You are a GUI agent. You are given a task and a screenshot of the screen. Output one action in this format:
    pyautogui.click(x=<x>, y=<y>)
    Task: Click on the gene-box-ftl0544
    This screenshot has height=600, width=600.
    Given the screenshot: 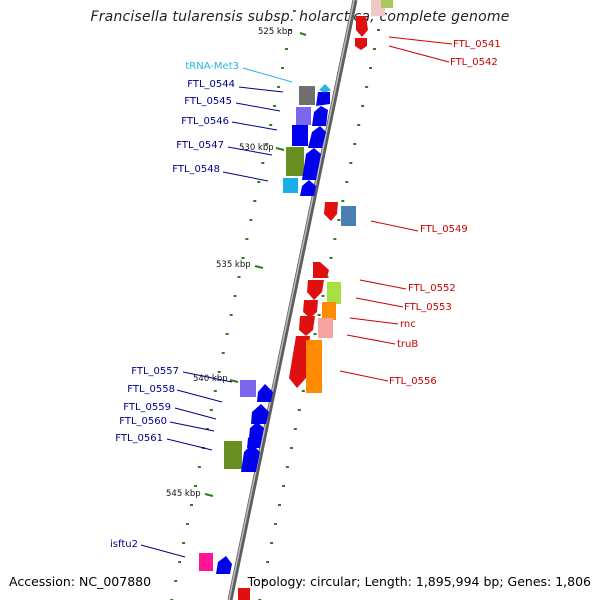 What is the action you would take?
    pyautogui.click(x=307, y=95)
    